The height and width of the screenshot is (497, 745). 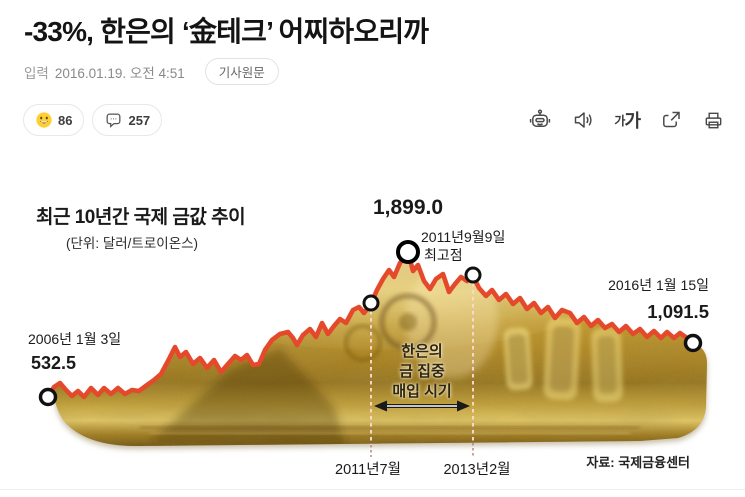 What do you see at coordinates (54, 120) in the screenshot?
I see `emotion-button: 86` at bounding box center [54, 120].